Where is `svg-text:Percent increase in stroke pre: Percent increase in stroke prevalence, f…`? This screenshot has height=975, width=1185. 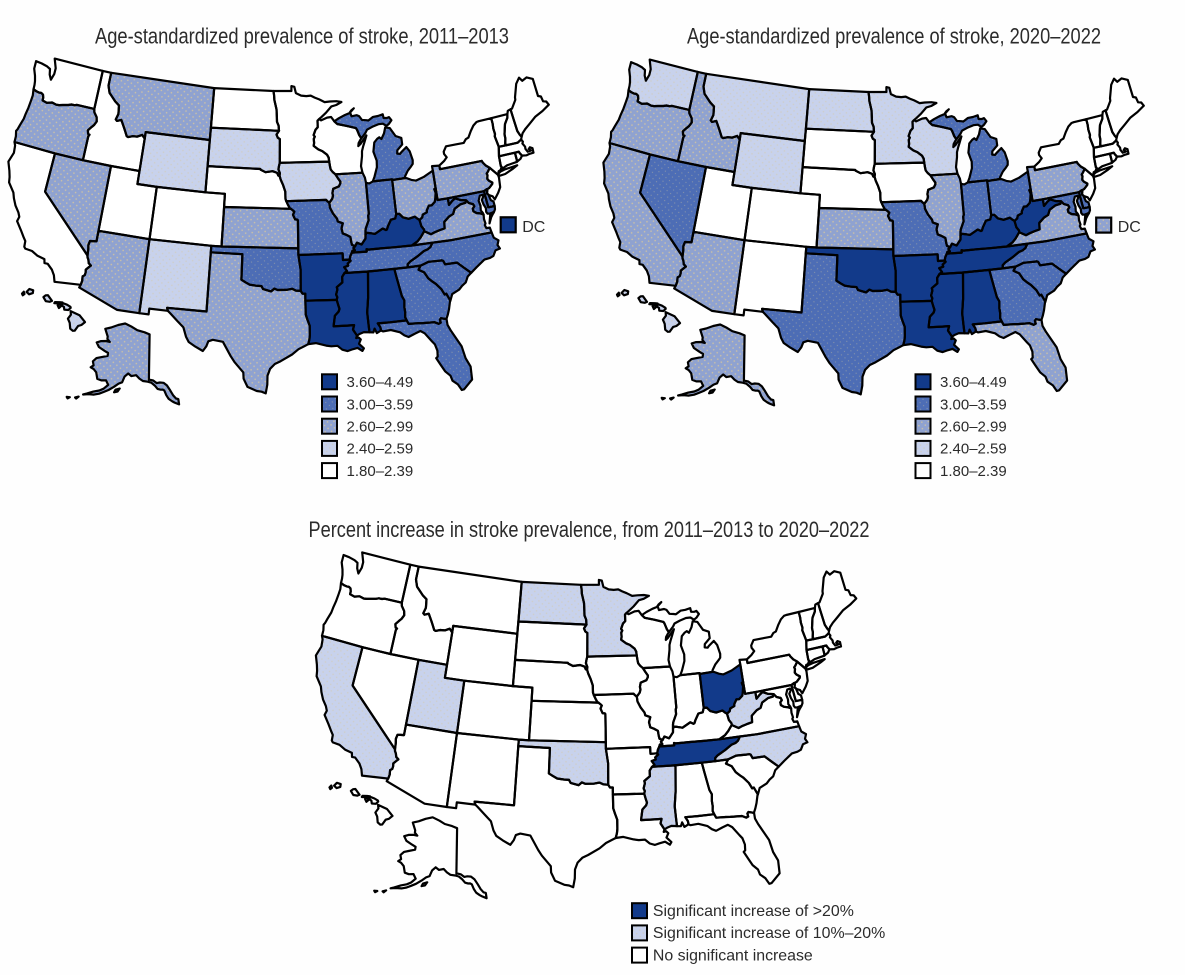 svg-text:Percent increase in stroke pre: Percent increase in stroke prevalence, f… is located at coordinates (589, 529).